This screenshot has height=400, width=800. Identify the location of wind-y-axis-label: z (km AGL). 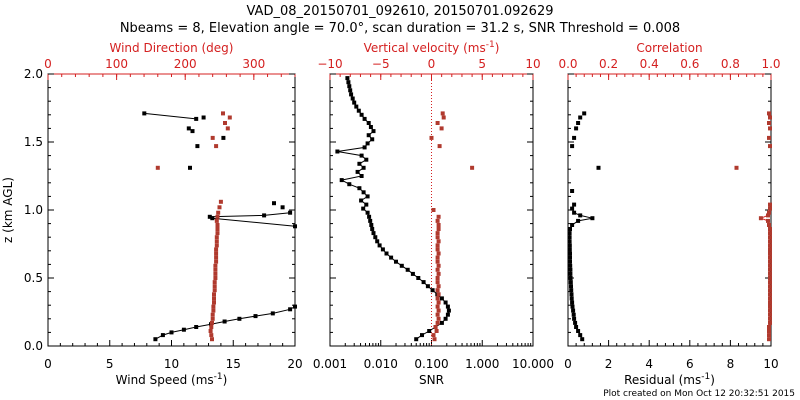
(8, 210).